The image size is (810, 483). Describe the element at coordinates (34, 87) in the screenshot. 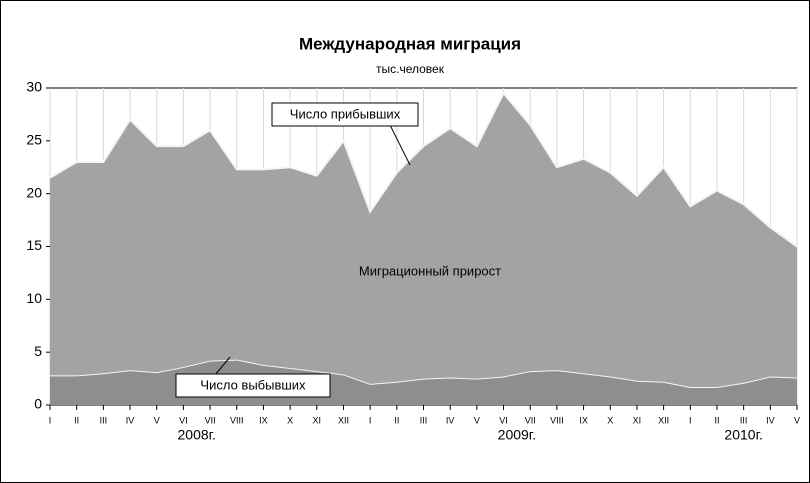

I see `y-tick-label: 30` at that location.